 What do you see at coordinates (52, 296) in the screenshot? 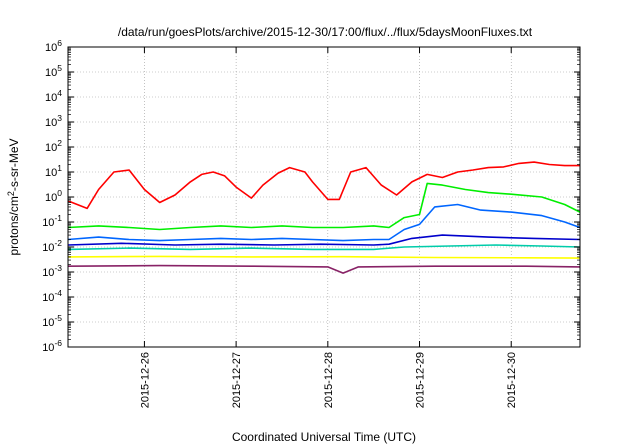
I see `y-tick-label: 10⁻⁴` at bounding box center [52, 296].